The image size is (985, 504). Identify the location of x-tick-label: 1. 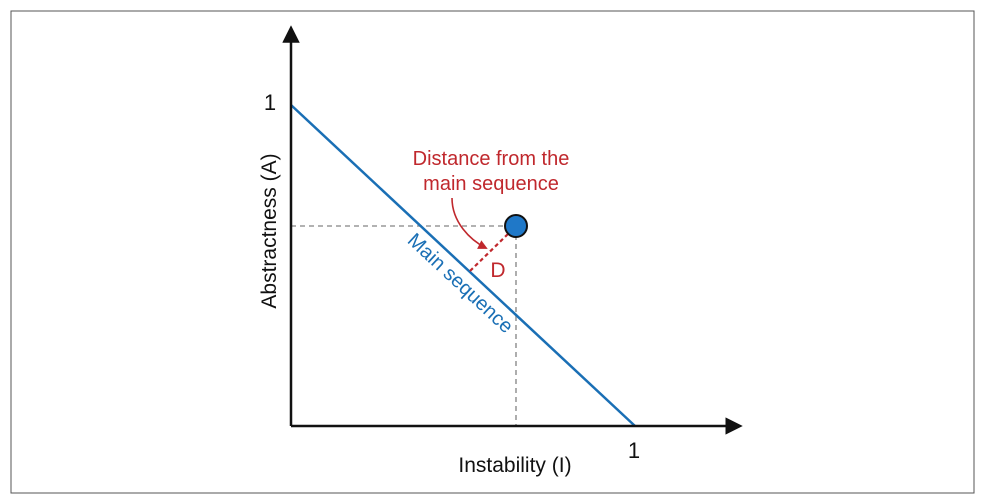
(634, 450).